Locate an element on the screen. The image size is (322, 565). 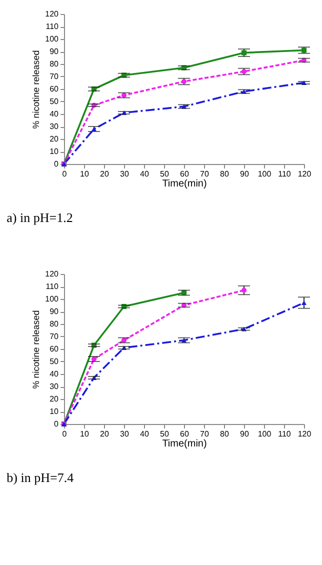
text: a) in pH=1.2 is located at coordinates (39, 217).